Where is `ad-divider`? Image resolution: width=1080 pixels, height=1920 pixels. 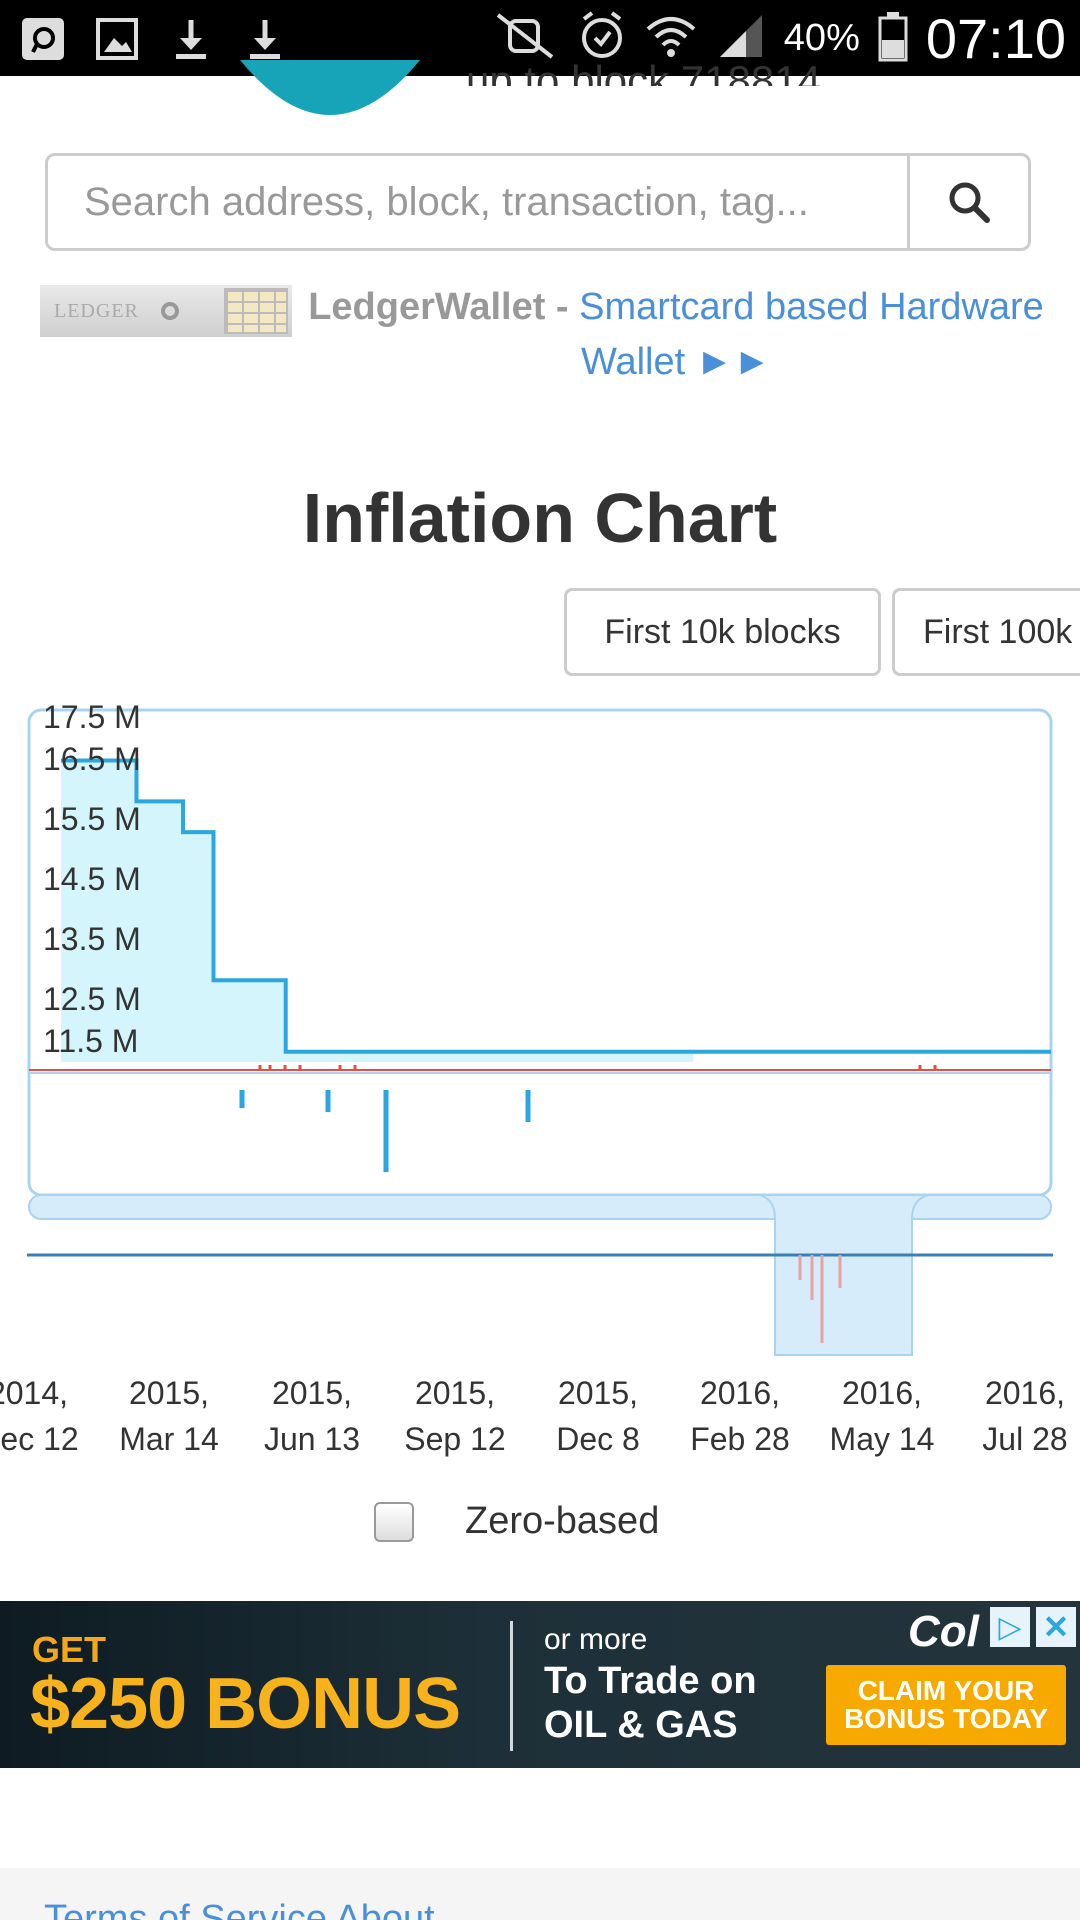 ad-divider is located at coordinates (511, 1686).